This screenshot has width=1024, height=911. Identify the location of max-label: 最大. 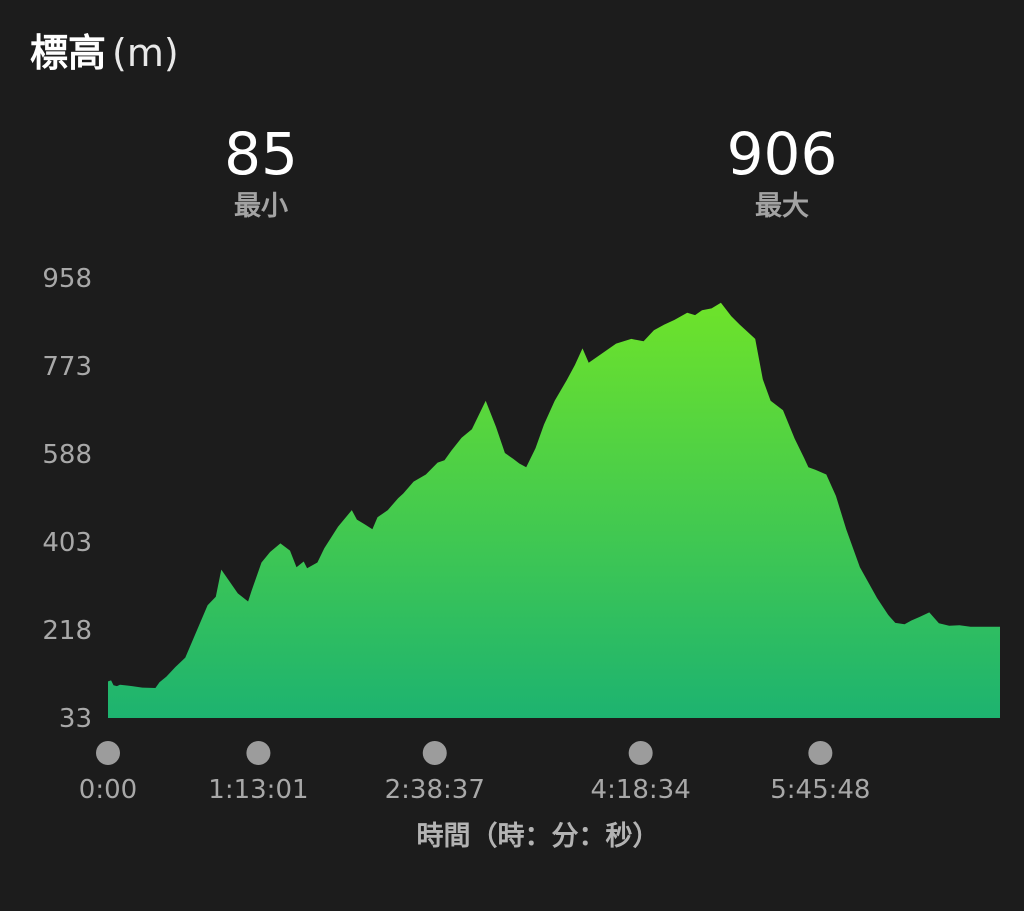
(782, 206).